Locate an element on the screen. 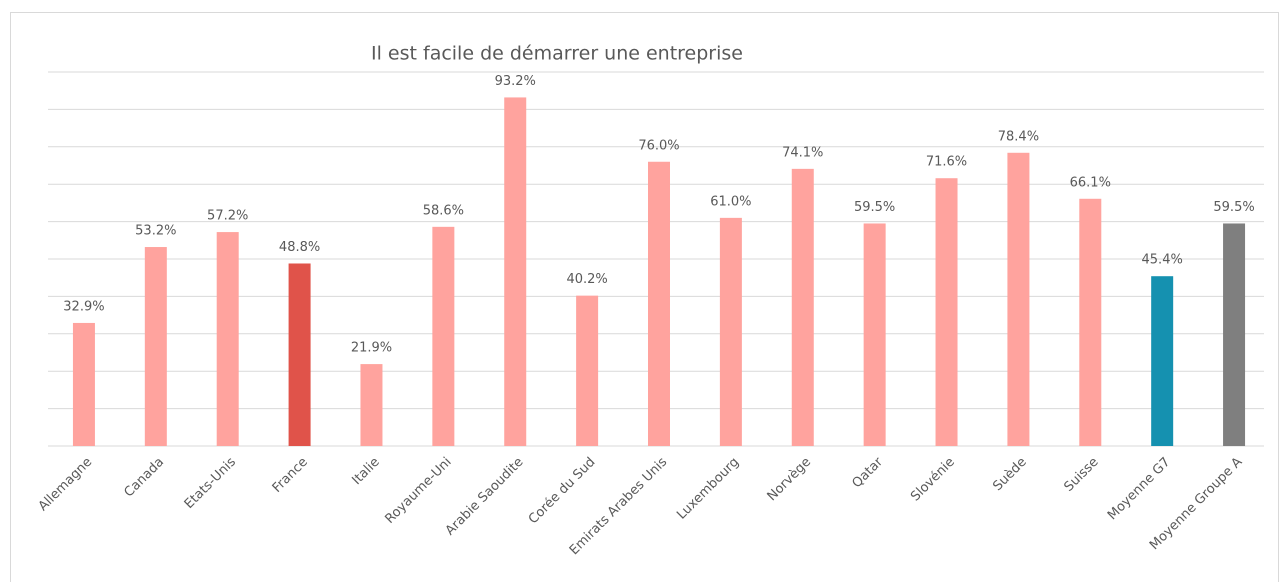 The image size is (1280, 582). x-tick-label: Royaume-Uni is located at coordinates (419, 491).